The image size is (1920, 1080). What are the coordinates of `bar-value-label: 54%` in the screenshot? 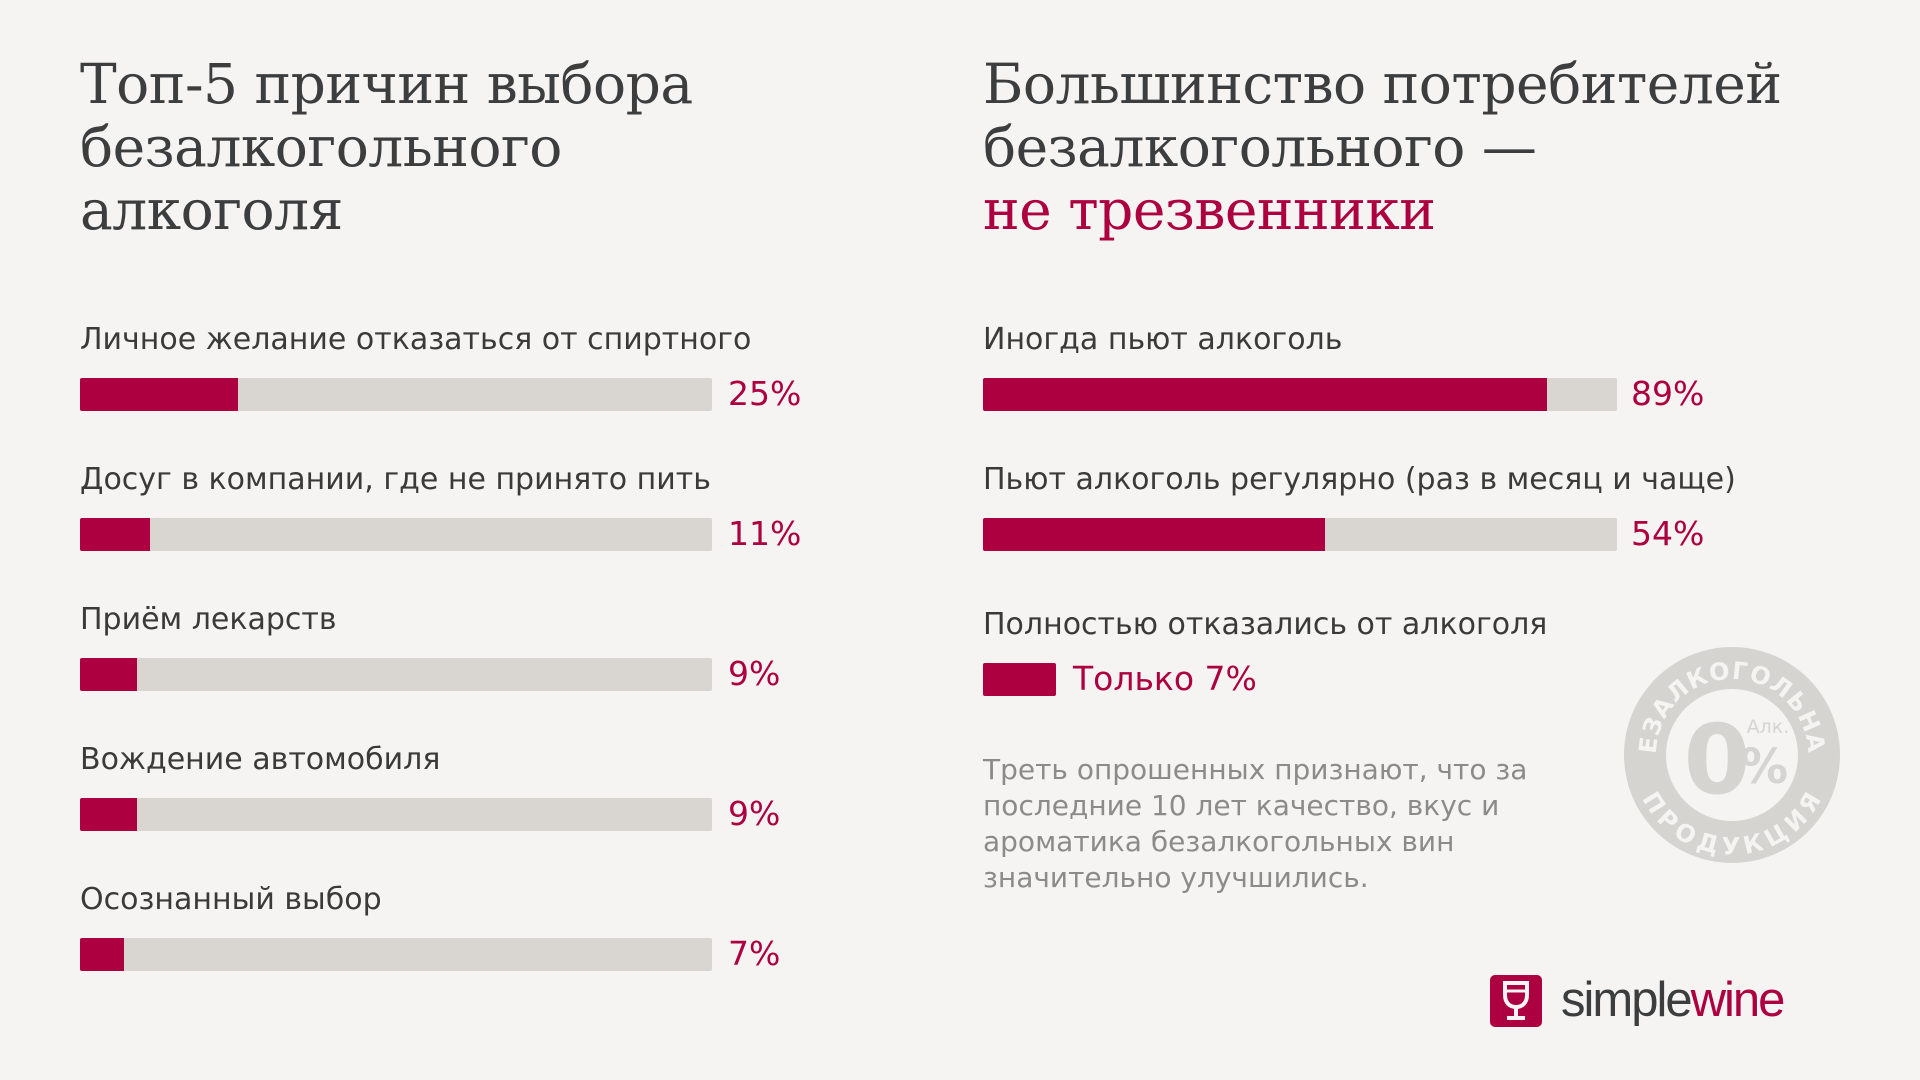 It's located at (1668, 533).